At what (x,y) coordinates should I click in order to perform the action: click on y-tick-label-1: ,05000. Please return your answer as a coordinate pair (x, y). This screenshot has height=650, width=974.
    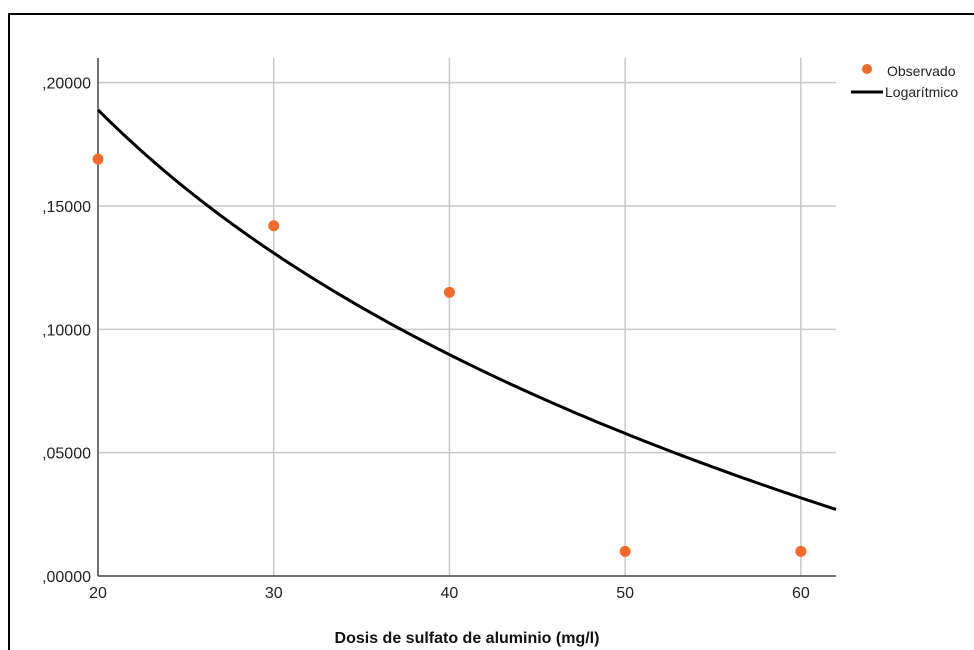
    Looking at the image, I should click on (66, 454).